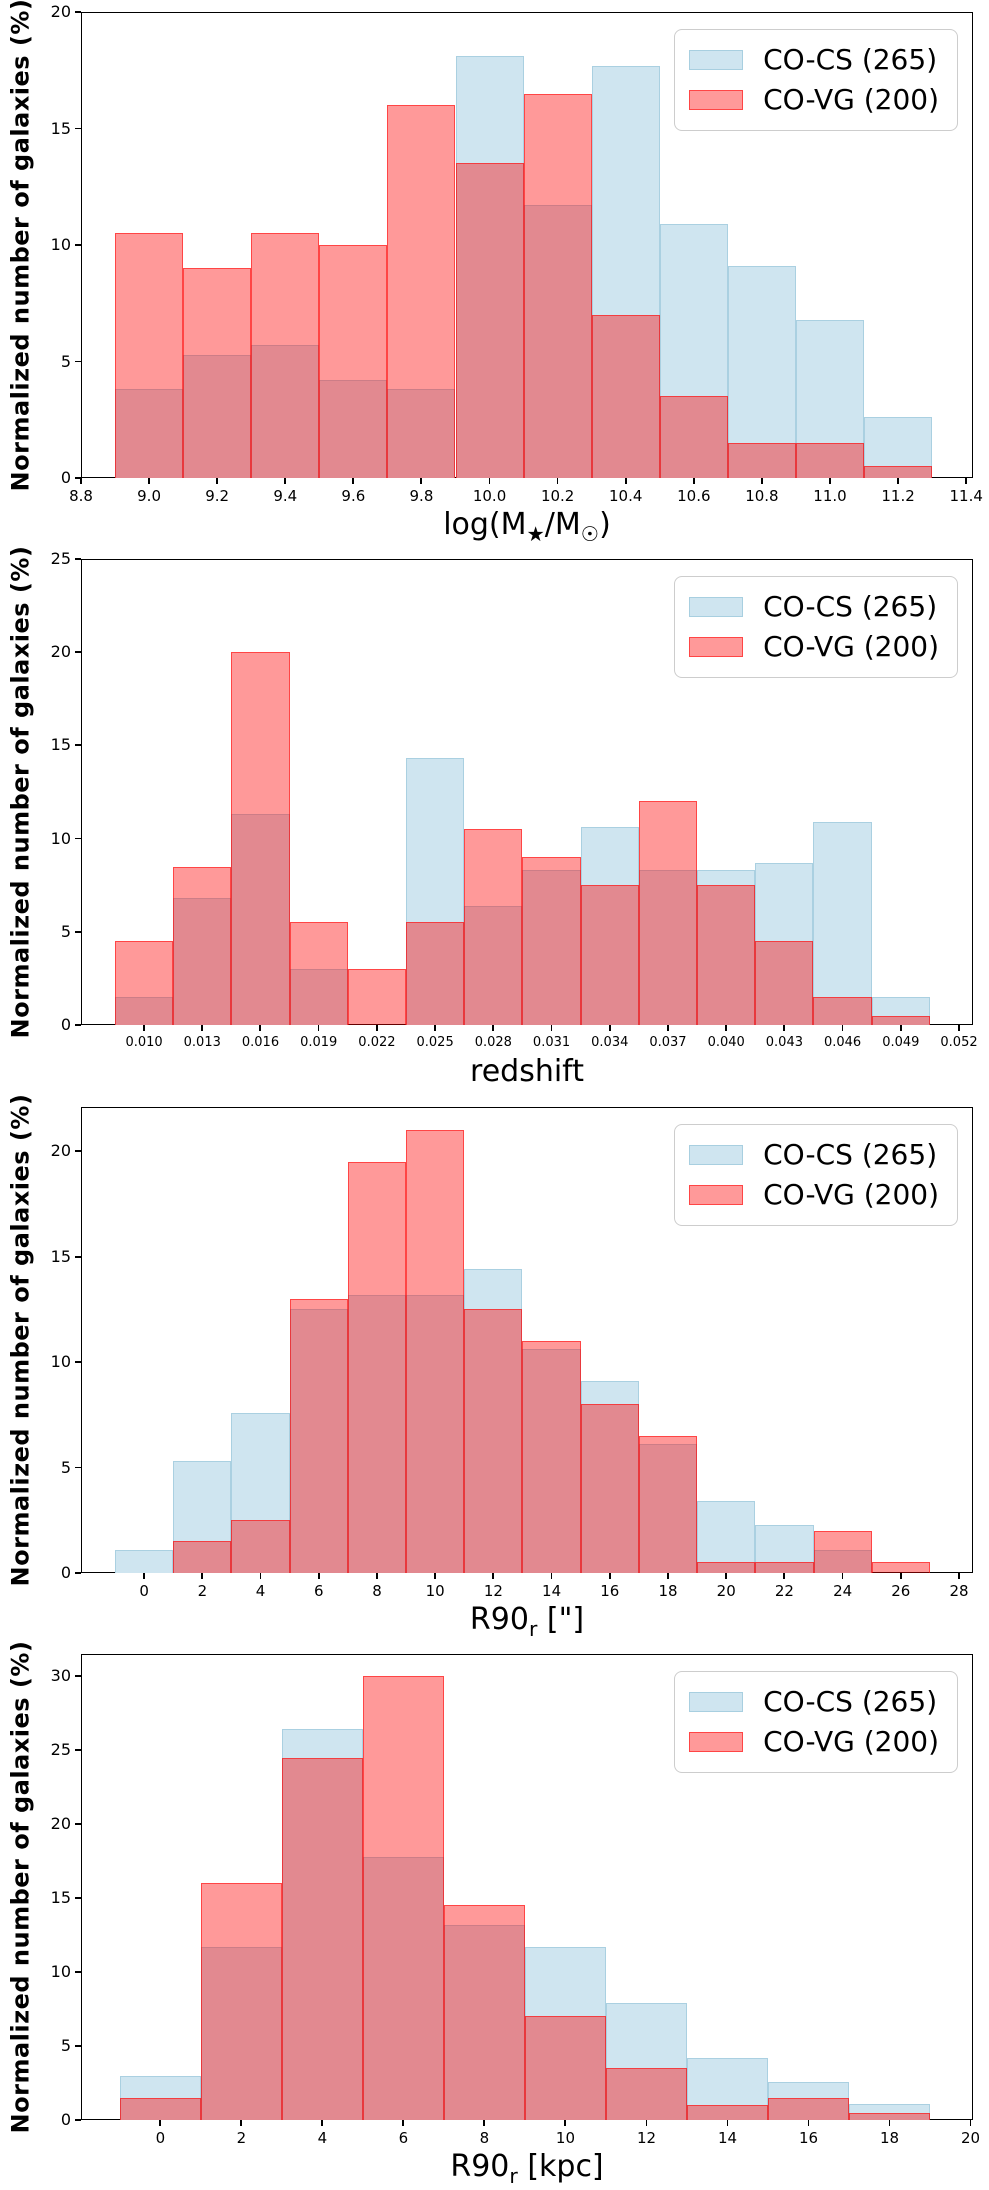 The width and height of the screenshot is (989, 2190). I want to click on x-tick-label: 10.0, so click(489, 496).